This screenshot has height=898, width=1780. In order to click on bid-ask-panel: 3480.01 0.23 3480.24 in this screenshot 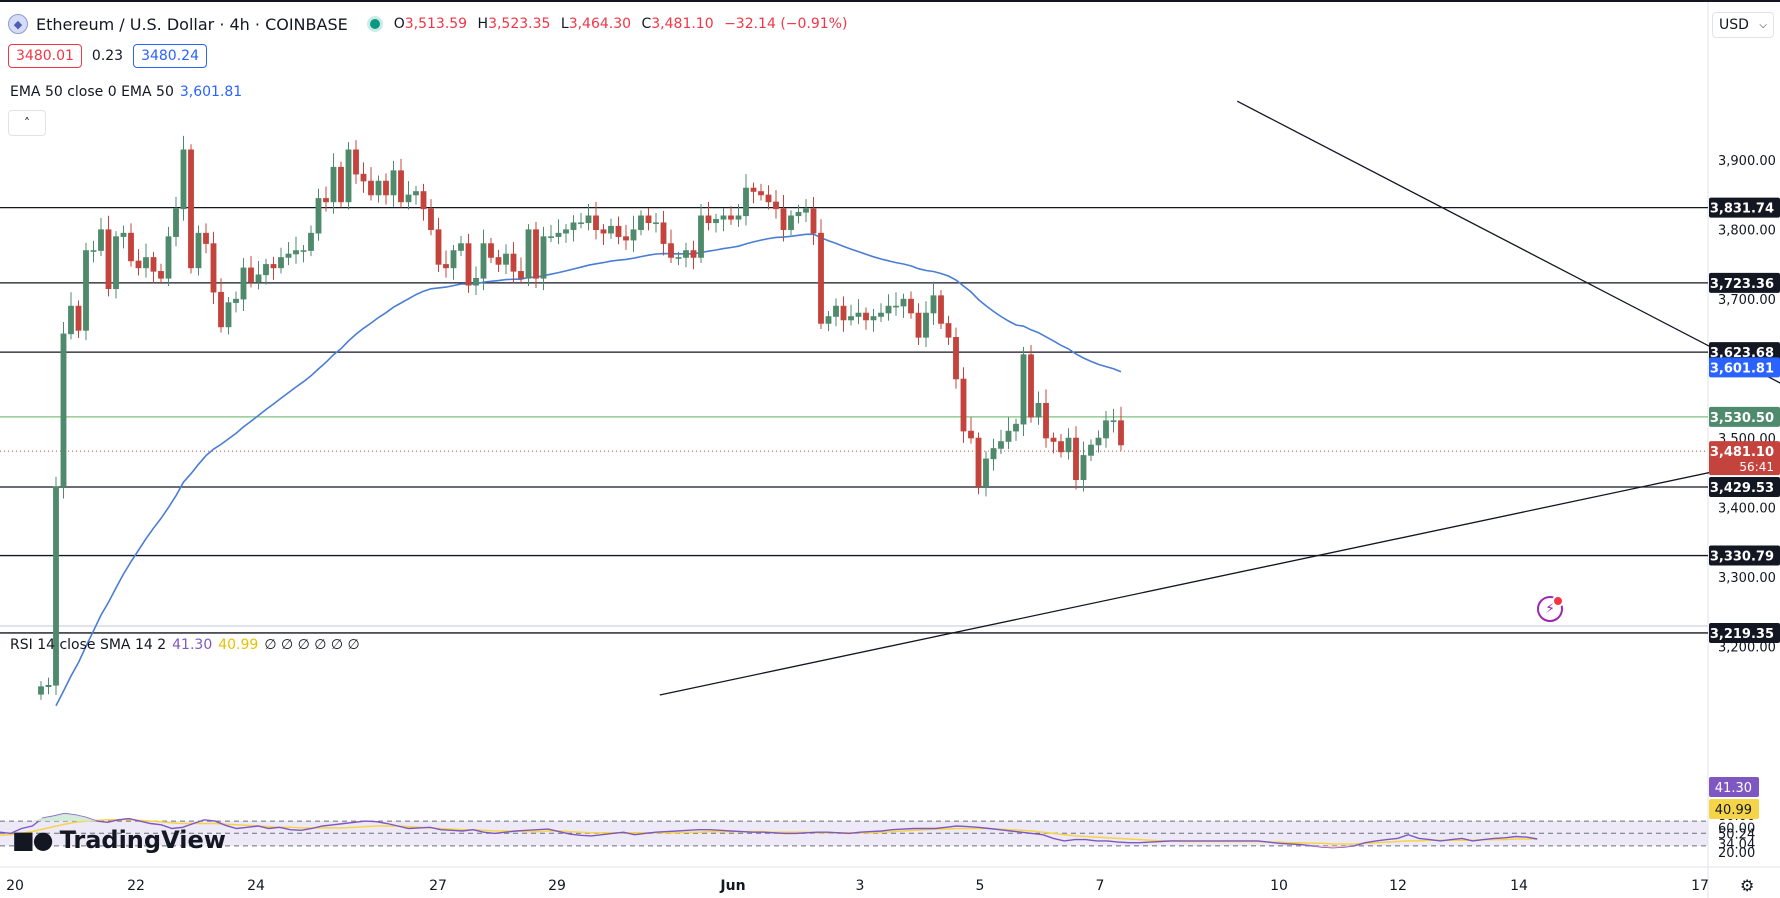, I will do `click(107, 56)`.